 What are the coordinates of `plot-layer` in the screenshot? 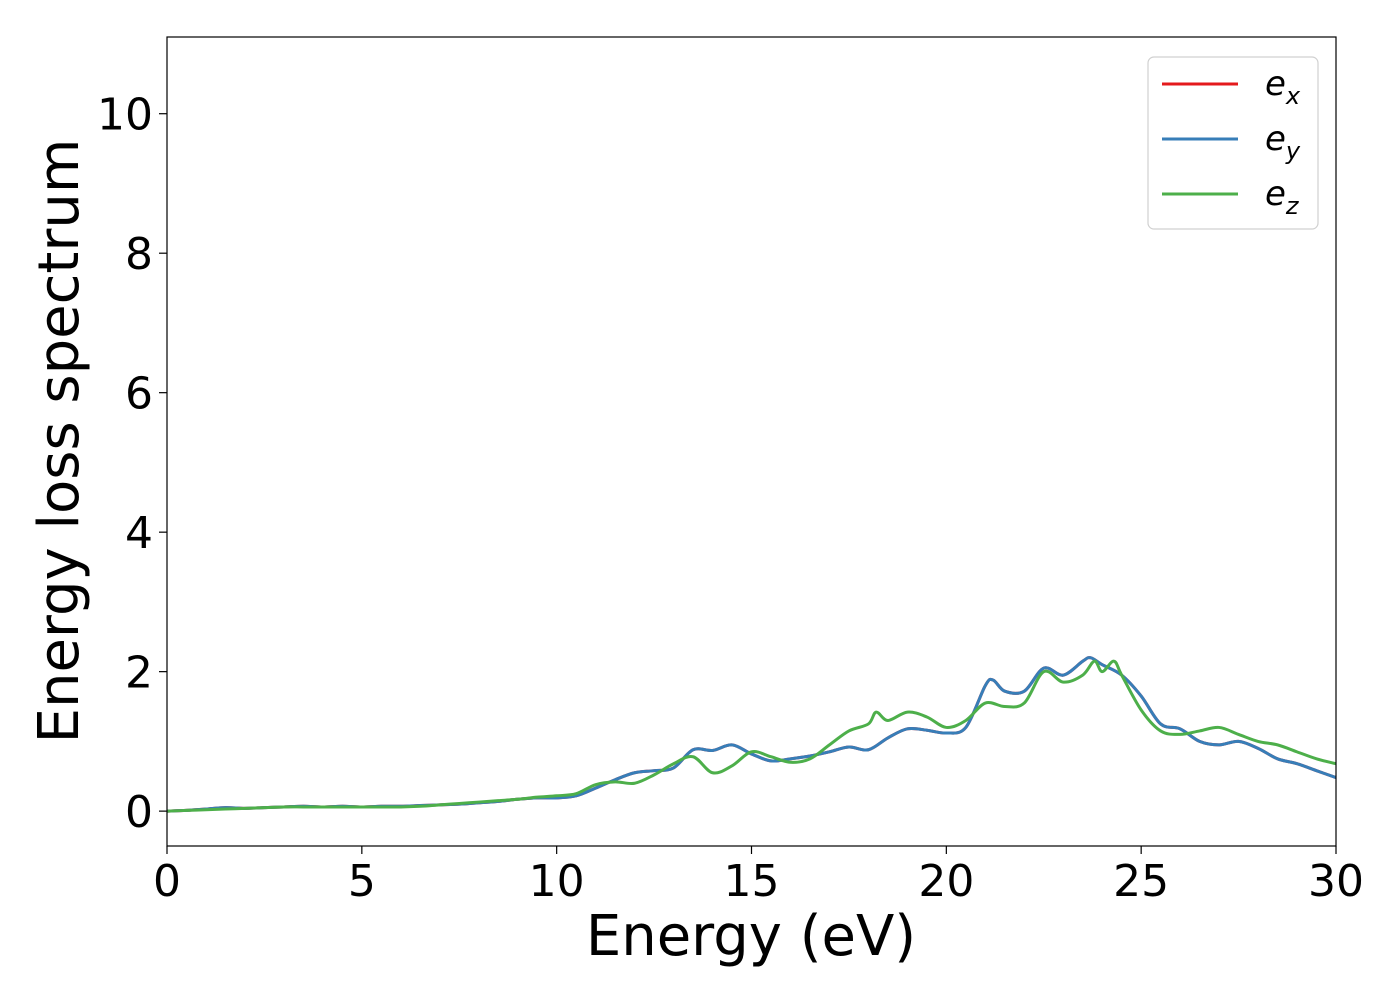 It's located at (751, 734).